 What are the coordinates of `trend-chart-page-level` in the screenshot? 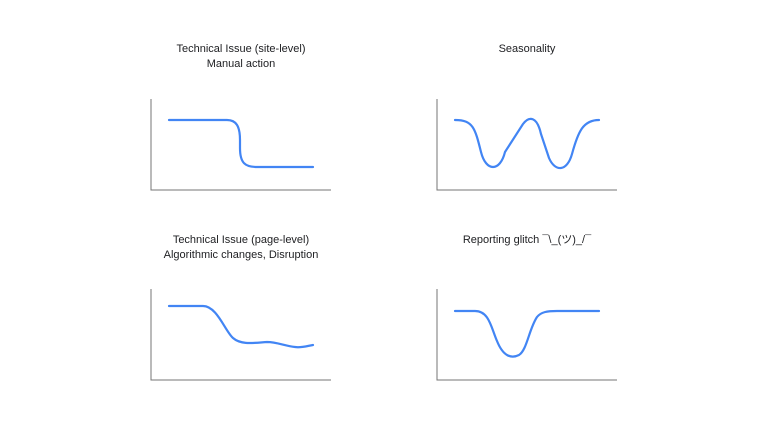 It's located at (240, 335).